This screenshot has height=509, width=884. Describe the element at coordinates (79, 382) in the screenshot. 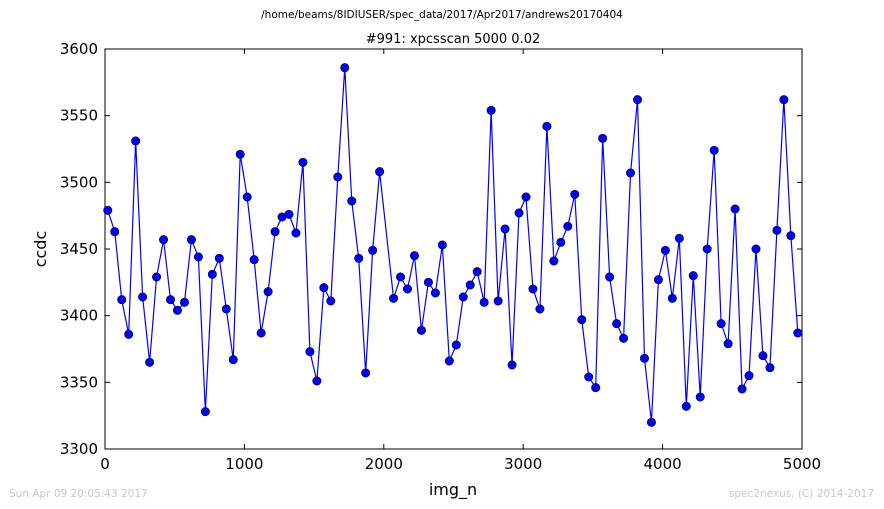

I see `y-tick-label: 3350` at that location.